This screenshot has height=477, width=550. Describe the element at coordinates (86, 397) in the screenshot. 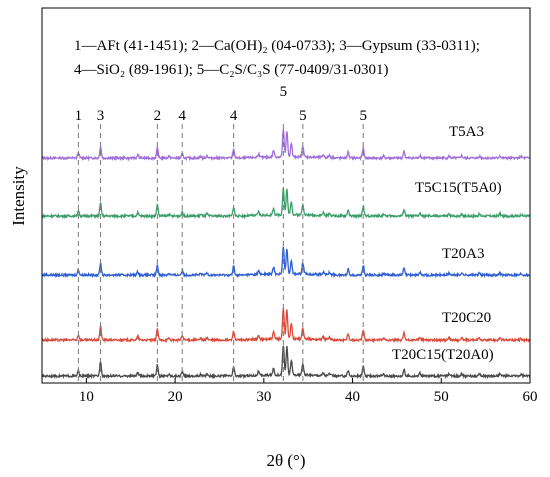

I see `x-tick-label: 10` at that location.